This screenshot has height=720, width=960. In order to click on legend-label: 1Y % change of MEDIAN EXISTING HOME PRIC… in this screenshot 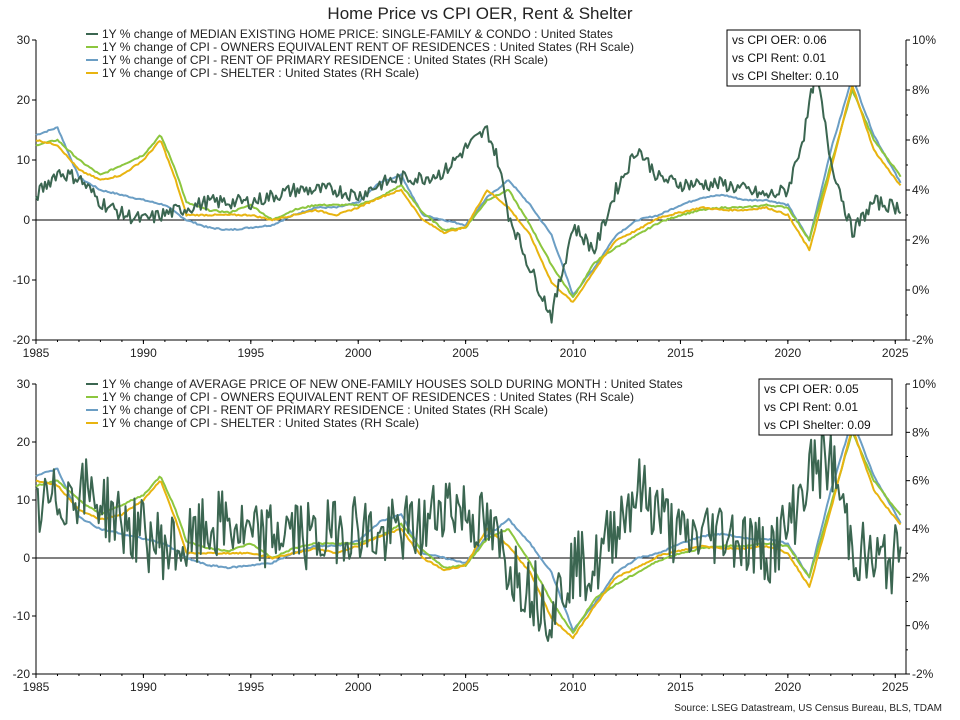, I will do `click(357, 34)`.